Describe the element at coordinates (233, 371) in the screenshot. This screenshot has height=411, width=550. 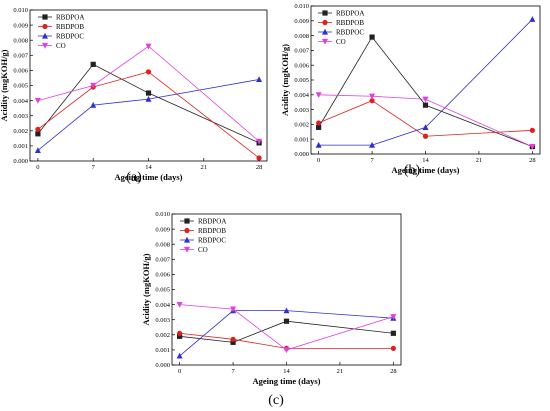
I see `x-tick-label: 7` at that location.